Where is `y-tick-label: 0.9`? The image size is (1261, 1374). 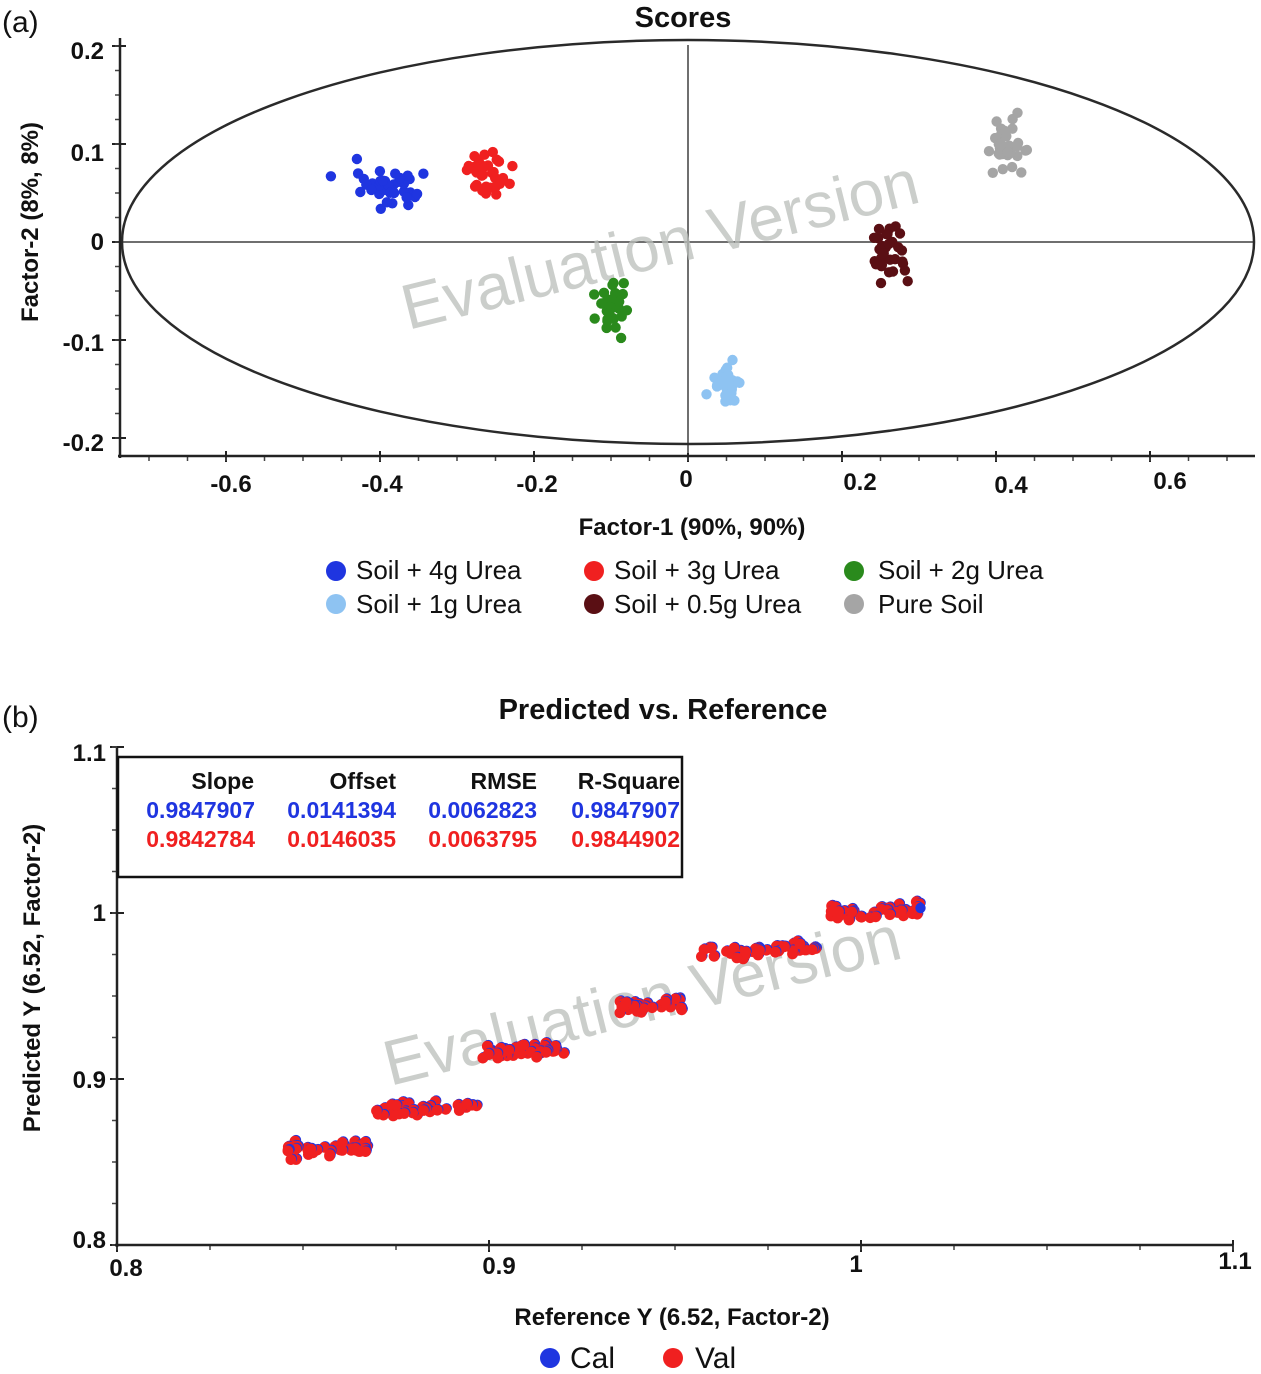 y-tick-label: 0.9 is located at coordinates (89, 1080).